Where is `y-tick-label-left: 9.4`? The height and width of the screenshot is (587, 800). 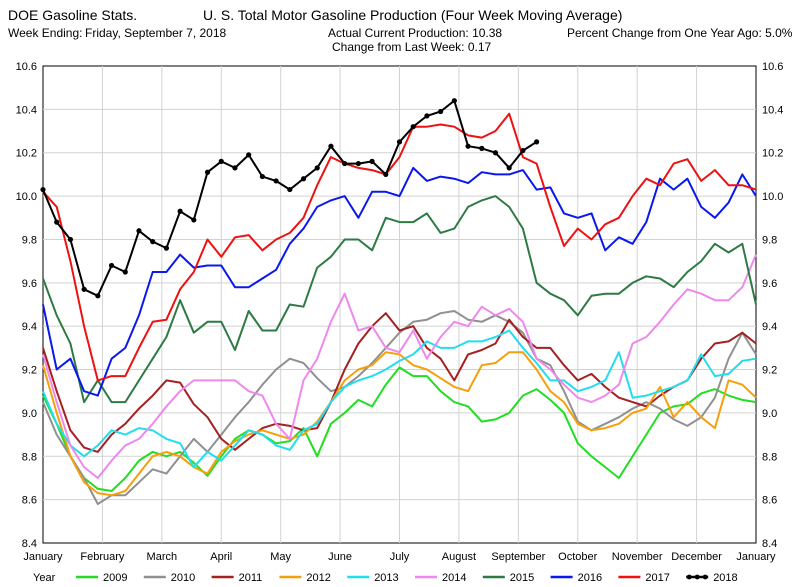 y-tick-label-left: 9.4 is located at coordinates (29, 327).